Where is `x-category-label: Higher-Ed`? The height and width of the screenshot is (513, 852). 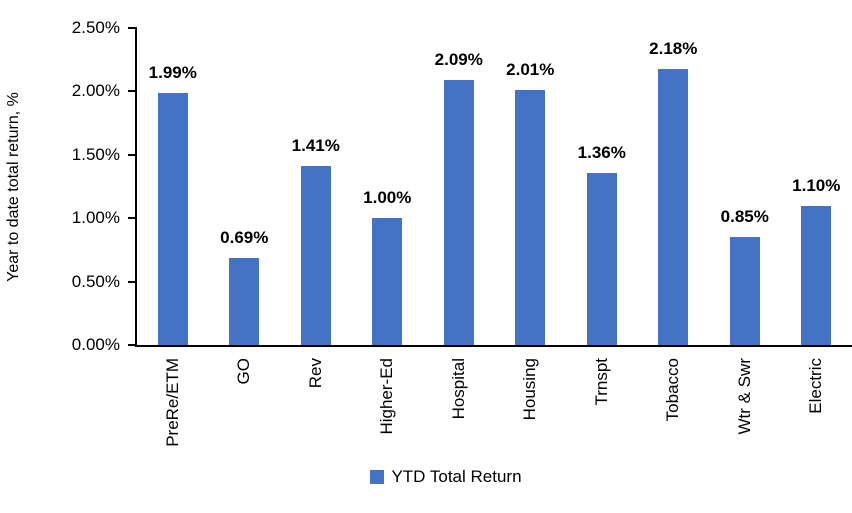
x-category-label: Higher-Ed is located at coordinates (387, 396).